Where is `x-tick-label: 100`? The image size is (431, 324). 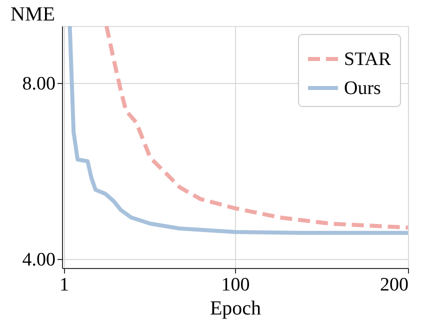
x-tick-label: 100 is located at coordinates (235, 285).